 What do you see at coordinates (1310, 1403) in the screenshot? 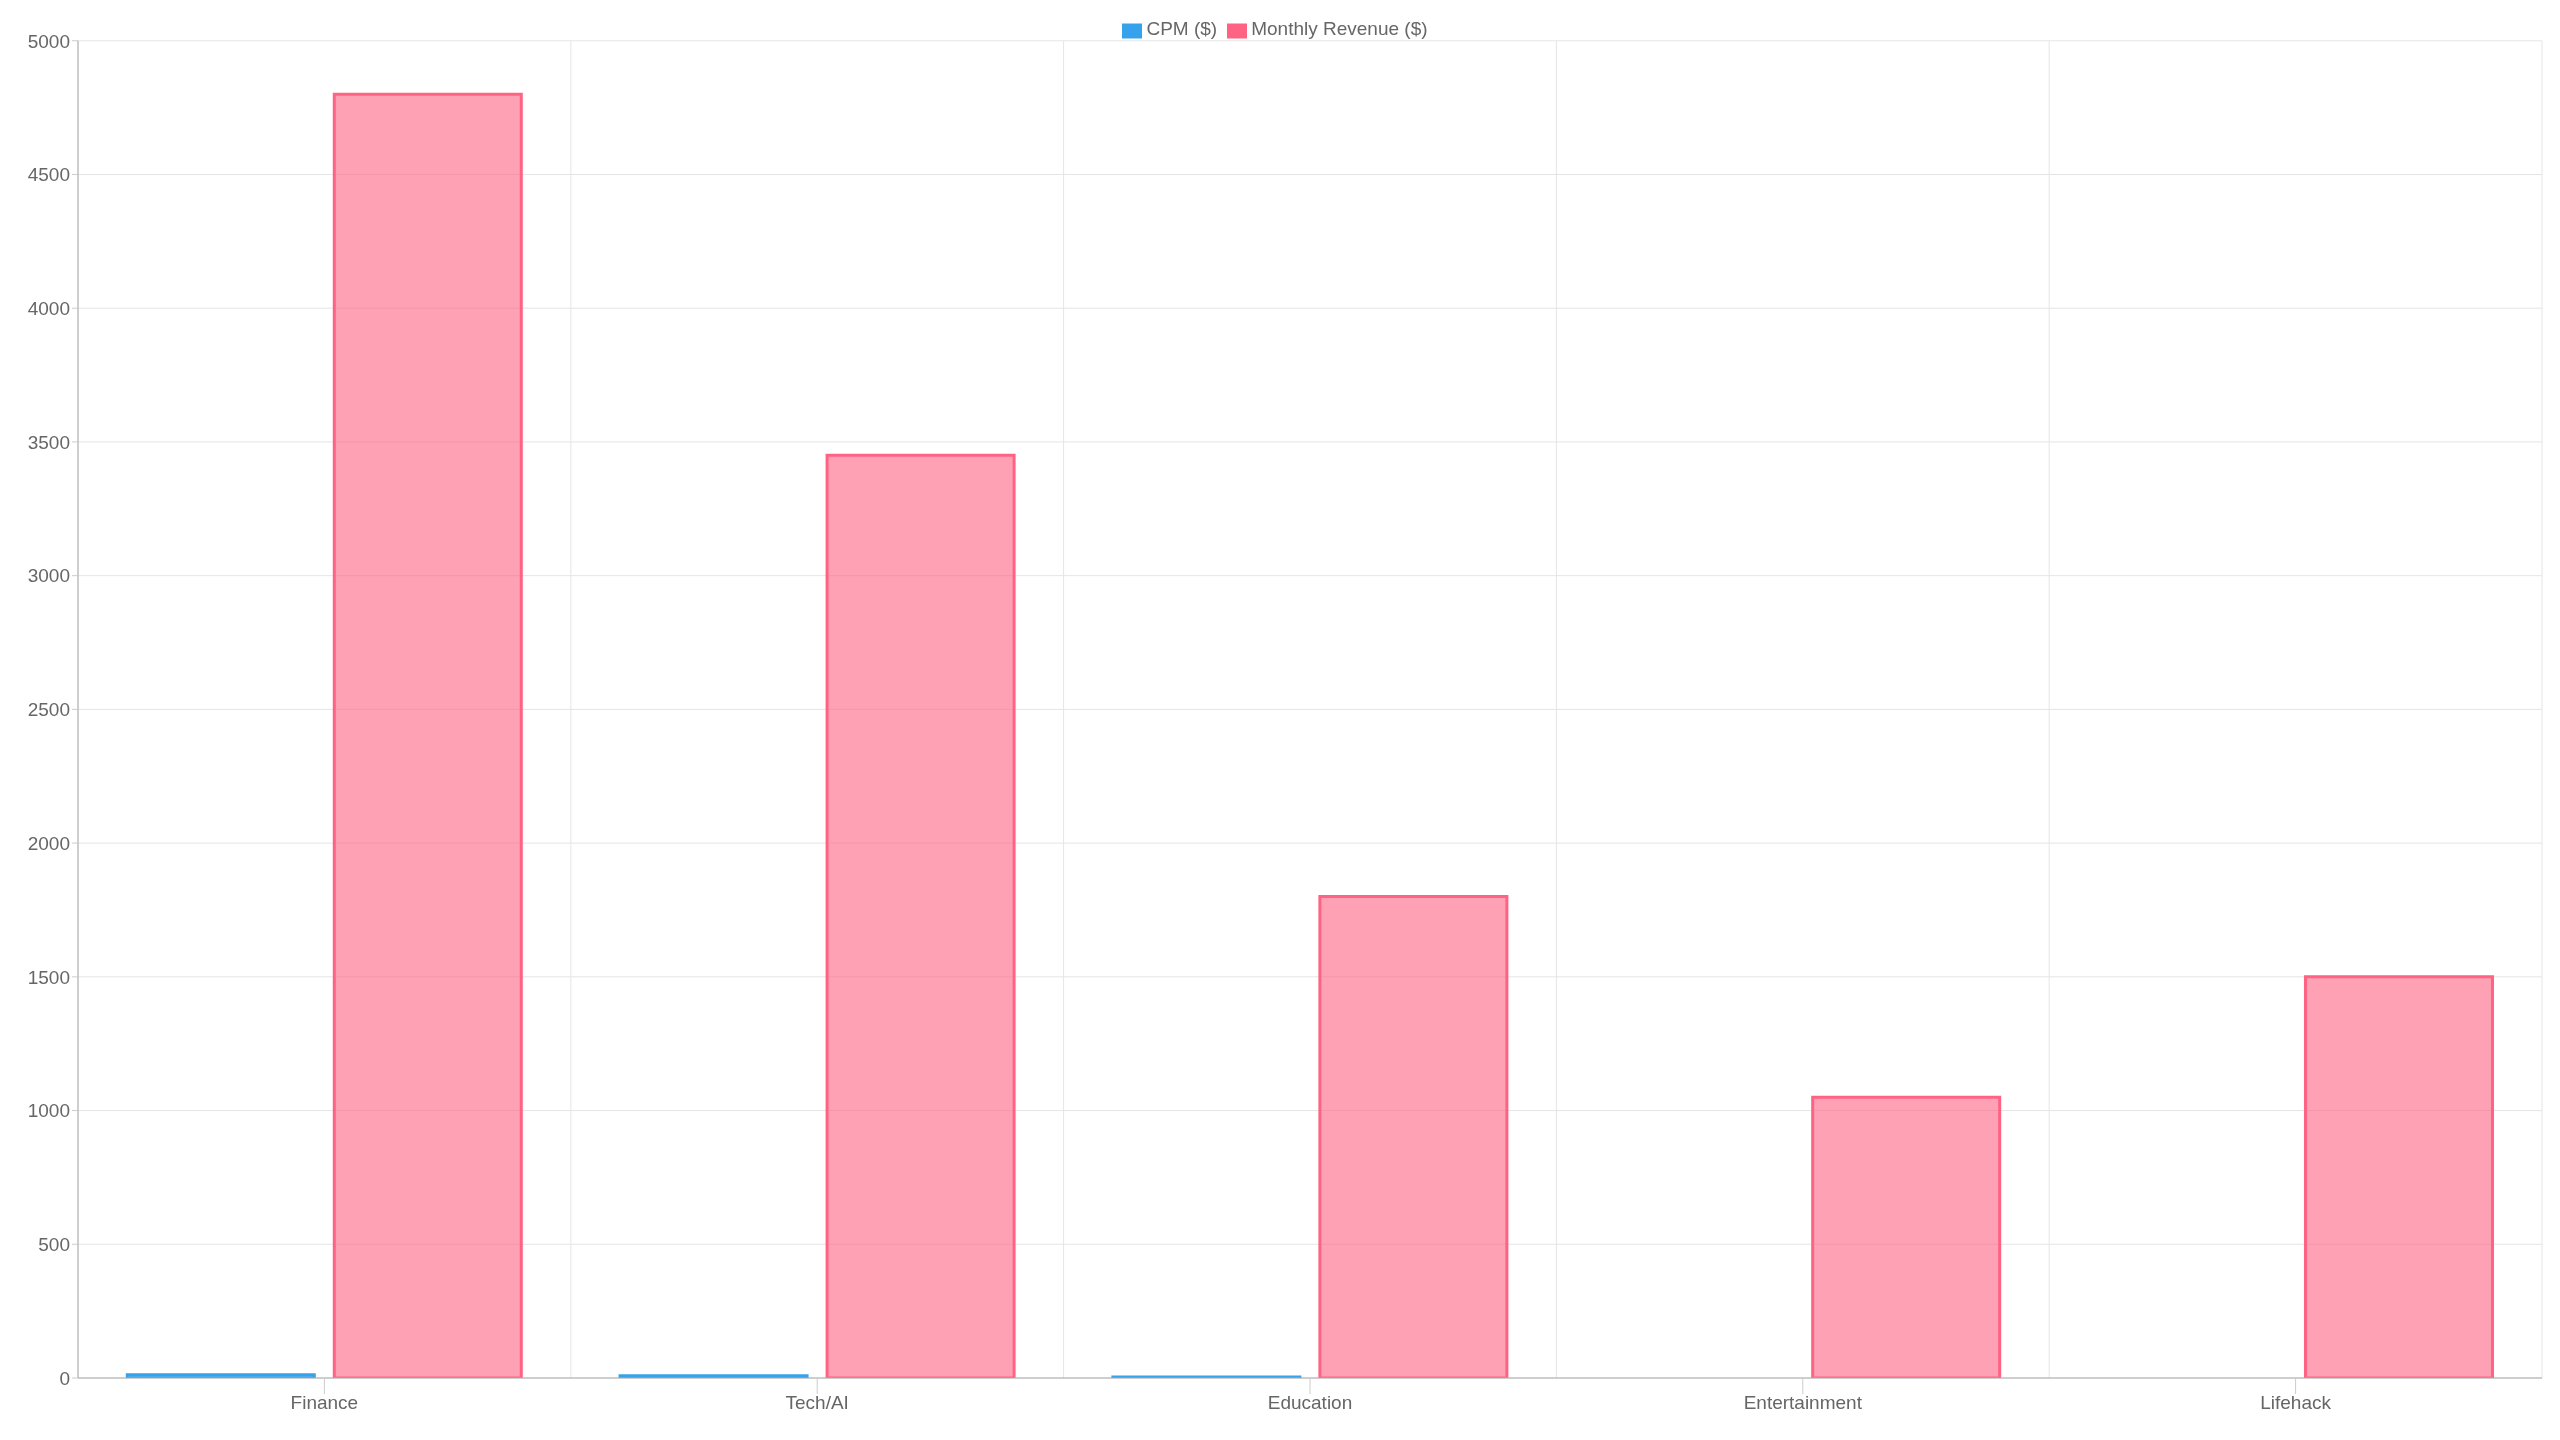
I see `x-tick-label: Education` at bounding box center [1310, 1403].